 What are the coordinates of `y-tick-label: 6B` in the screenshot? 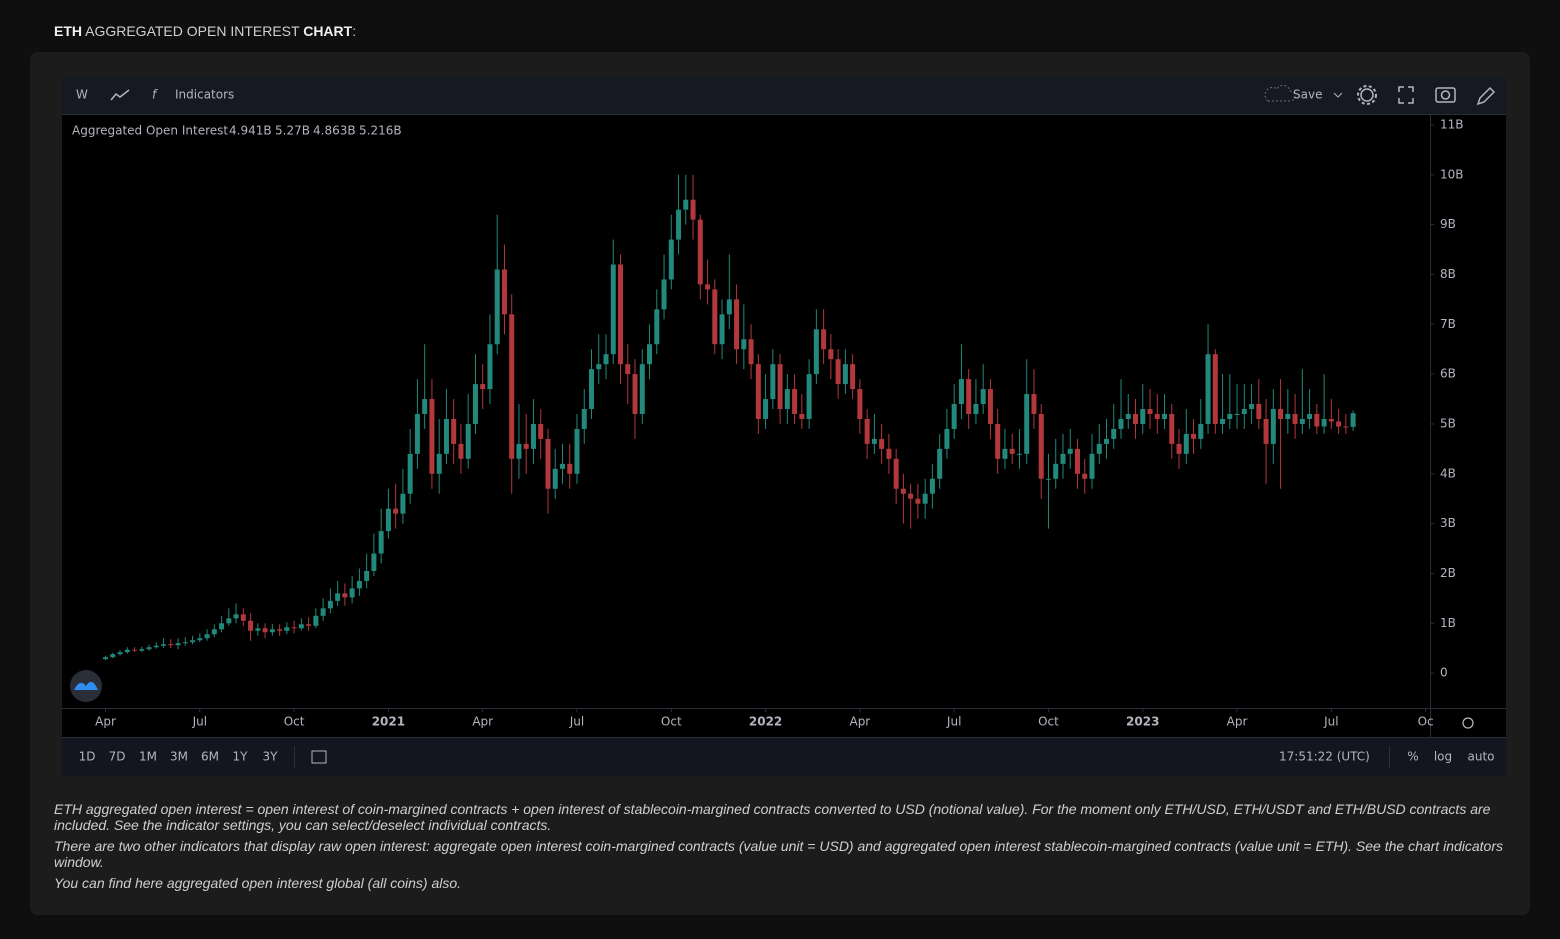 It's located at (1448, 374).